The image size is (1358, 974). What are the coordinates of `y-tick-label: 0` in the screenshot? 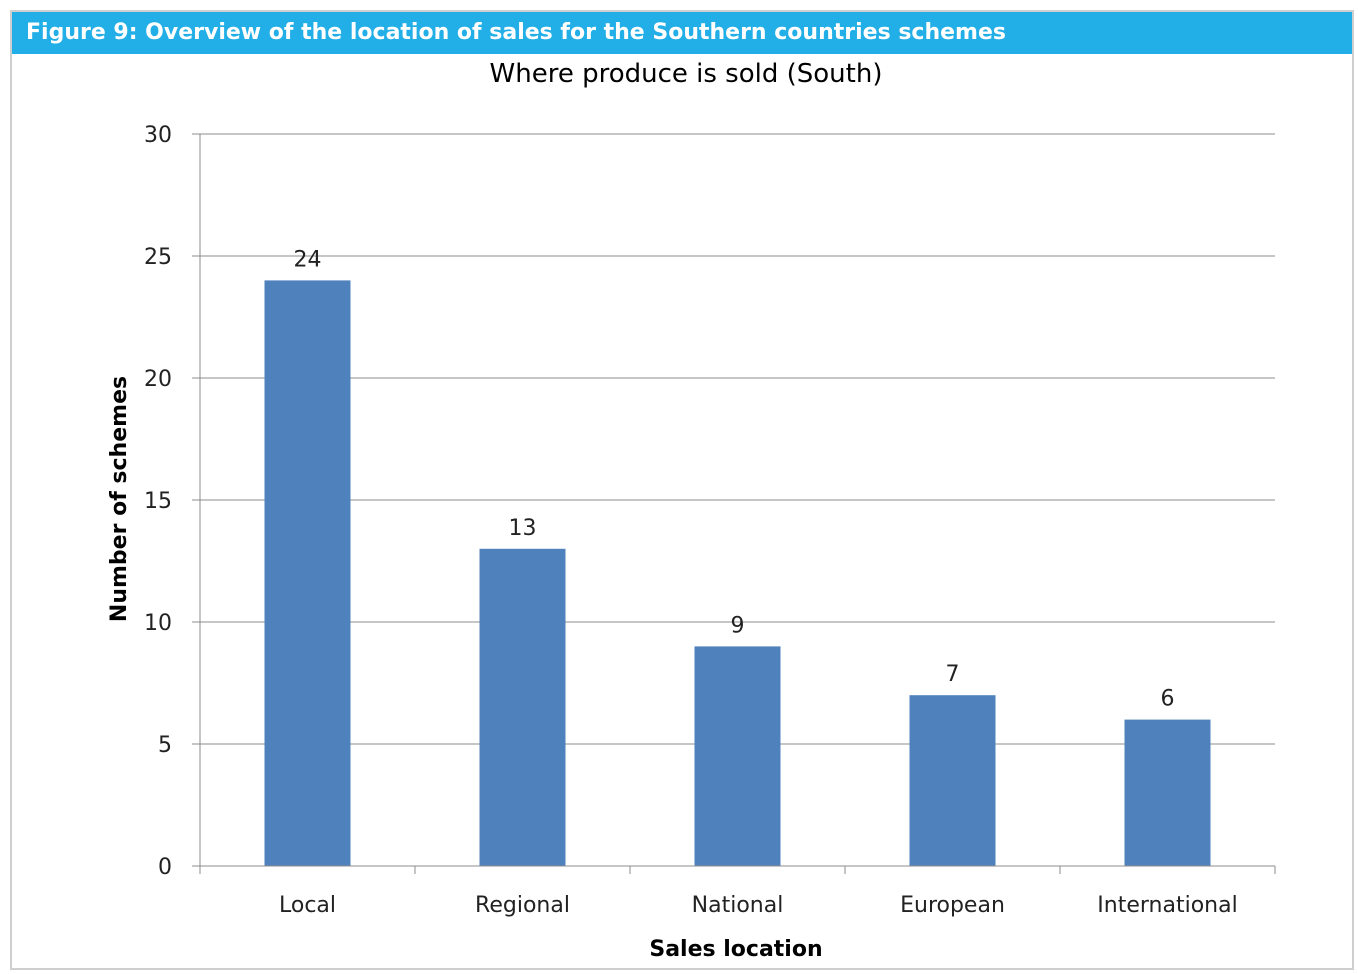 It's located at (165, 867).